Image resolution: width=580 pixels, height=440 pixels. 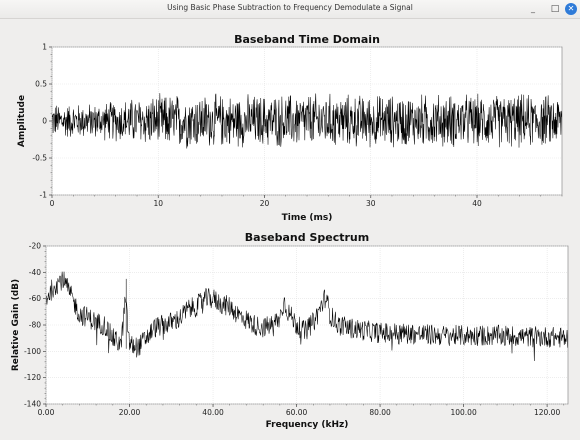 What do you see at coordinates (130, 412) in the screenshot?
I see `x-tick-label: 20.00` at bounding box center [130, 412].